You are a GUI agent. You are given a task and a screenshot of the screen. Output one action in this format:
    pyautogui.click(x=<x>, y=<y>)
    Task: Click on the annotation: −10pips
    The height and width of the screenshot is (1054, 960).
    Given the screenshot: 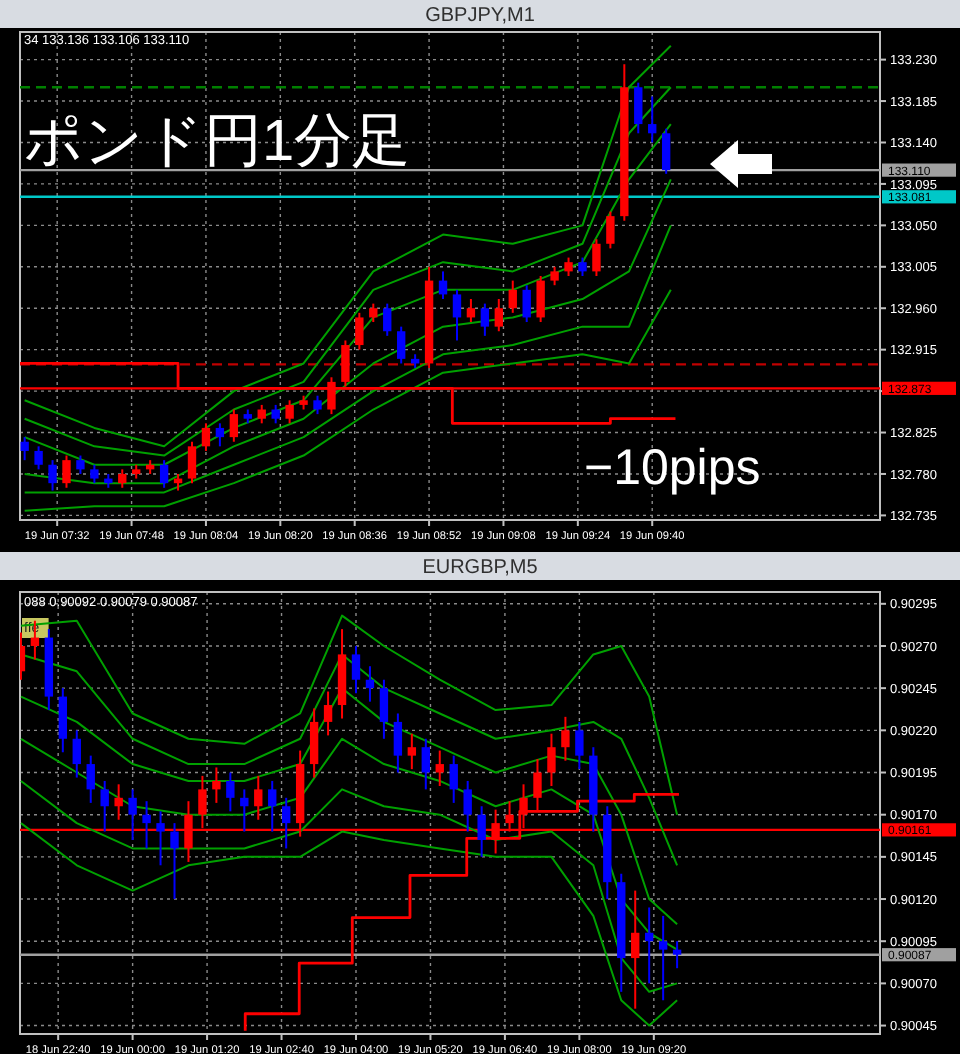 What is the action you would take?
    pyautogui.click(x=672, y=468)
    